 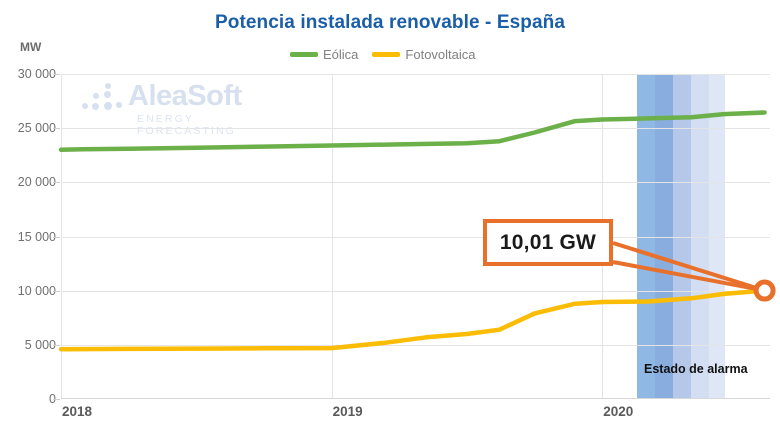 What do you see at coordinates (36, 74) in the screenshot?
I see `y-tick-label-30000: 30 000` at bounding box center [36, 74].